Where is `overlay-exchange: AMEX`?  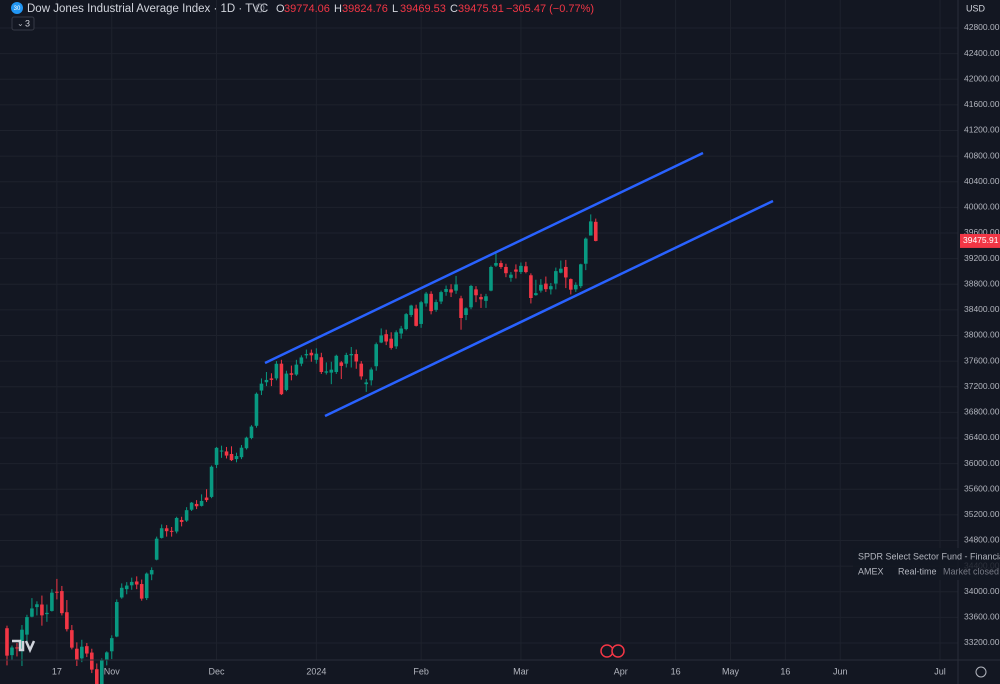
overlay-exchange: AMEX is located at coordinates (871, 571).